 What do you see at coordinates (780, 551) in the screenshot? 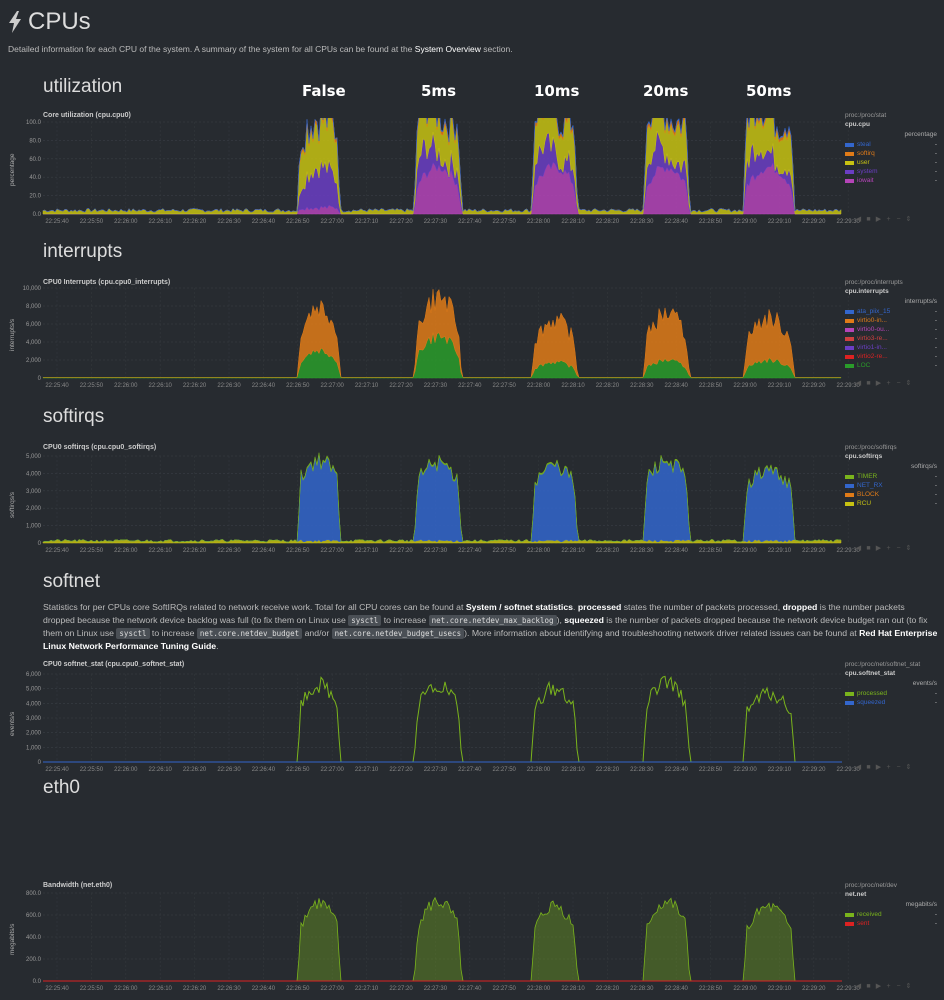
I see `x-tick-label: 22:29:10` at bounding box center [780, 551].